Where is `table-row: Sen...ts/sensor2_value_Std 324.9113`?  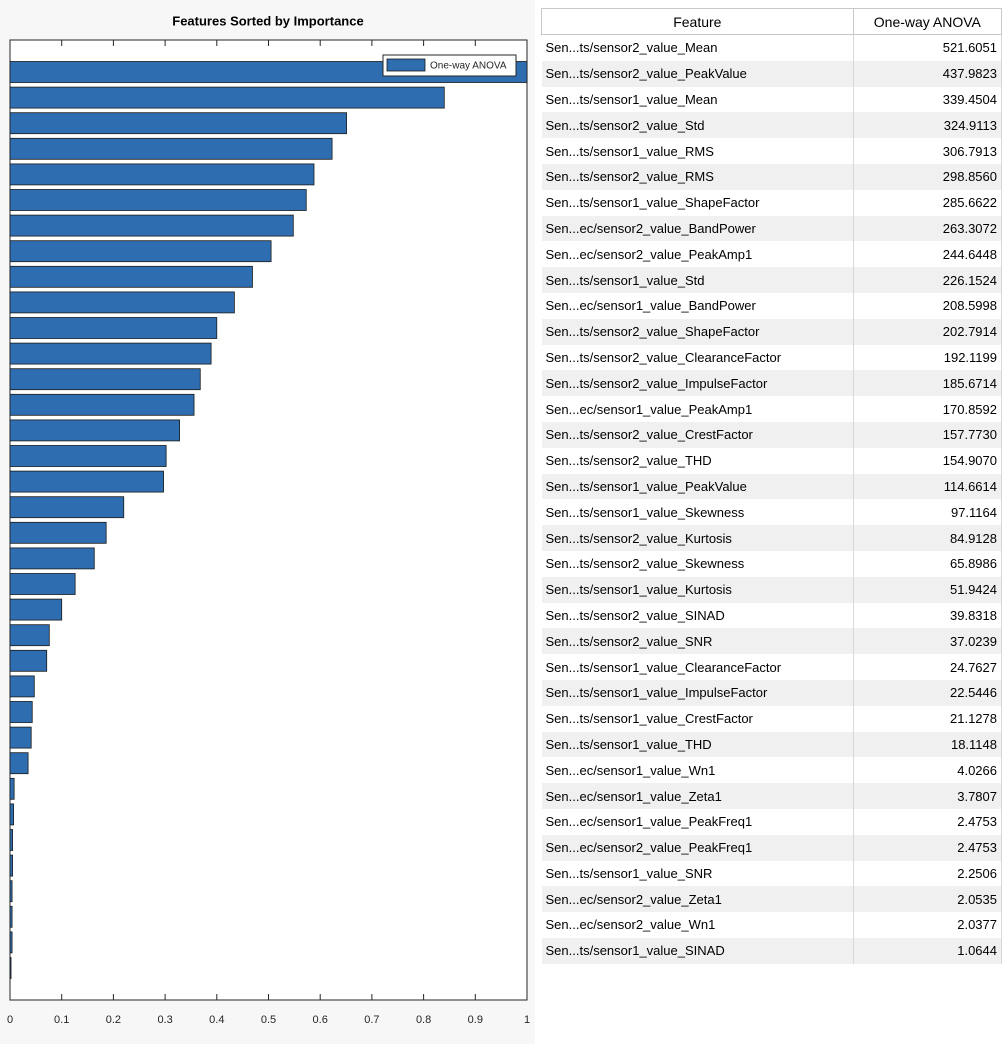
table-row: Sen...ts/sensor2_value_Std 324.9113 is located at coordinates (772, 125).